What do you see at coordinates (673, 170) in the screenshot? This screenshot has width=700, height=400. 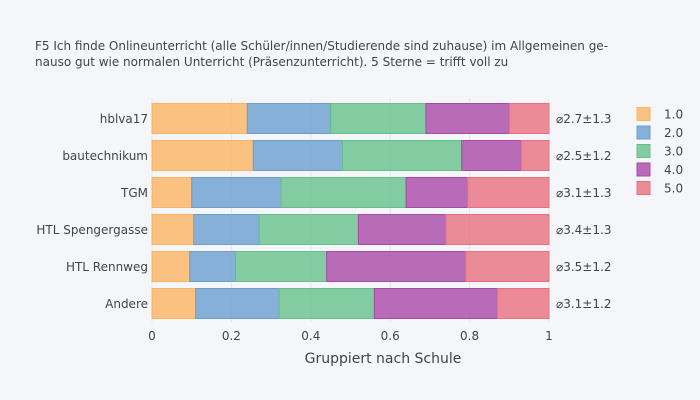 I see `legend-label: 4.0` at bounding box center [673, 170].